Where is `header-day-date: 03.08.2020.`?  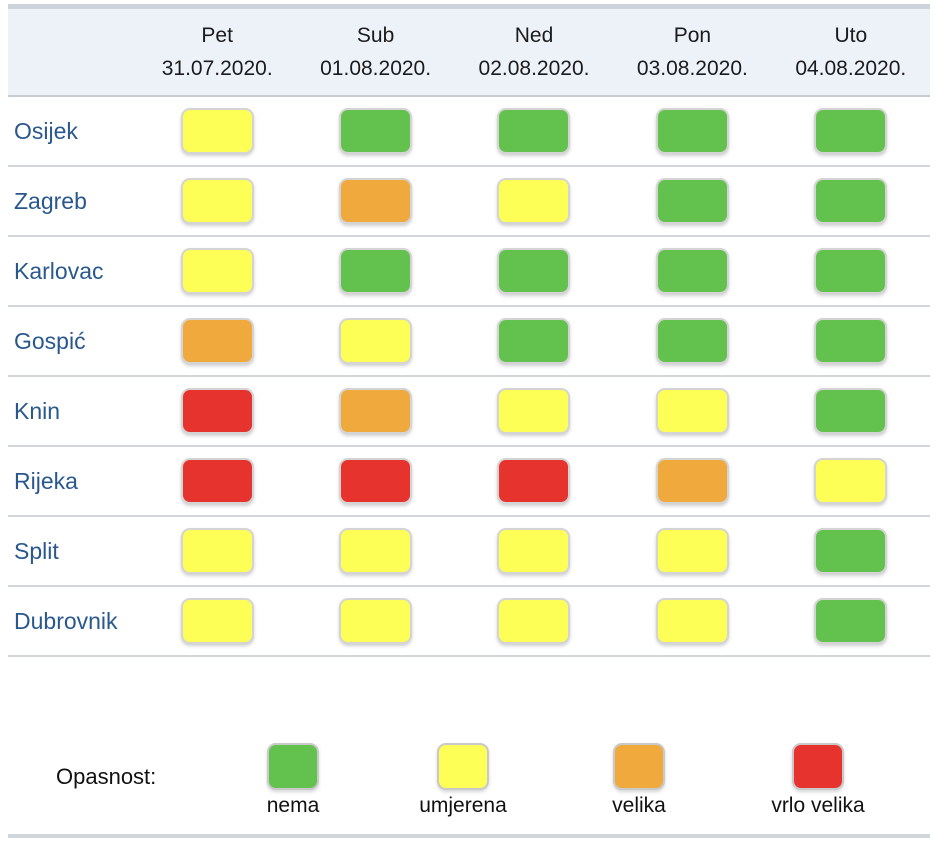 header-day-date: 03.08.2020. is located at coordinates (692, 68).